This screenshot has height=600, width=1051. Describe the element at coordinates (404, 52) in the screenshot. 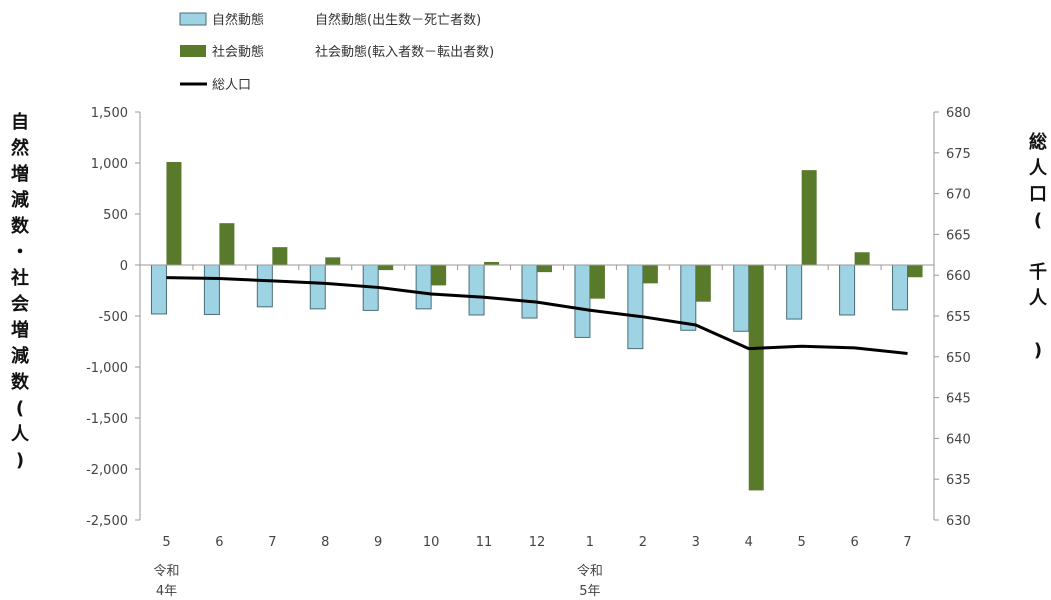

I see `legend-social-desc: 社会動態(転入者数－転出者数)` at that location.